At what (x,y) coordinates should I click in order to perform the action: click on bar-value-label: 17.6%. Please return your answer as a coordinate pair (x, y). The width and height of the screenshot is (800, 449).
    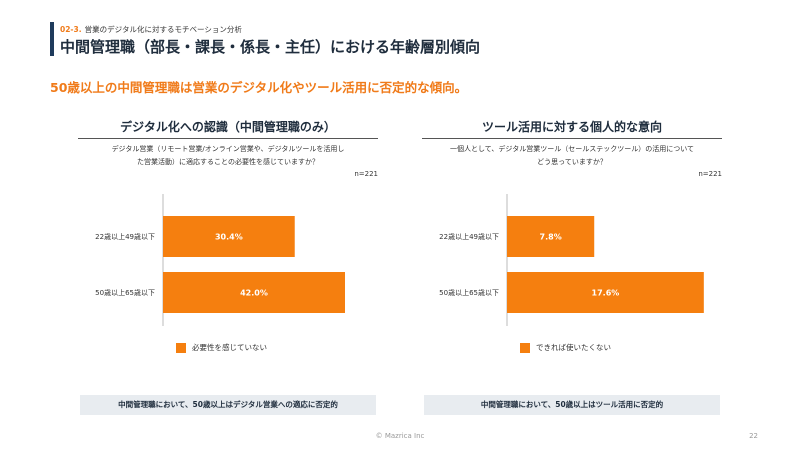
    Looking at the image, I should click on (606, 293).